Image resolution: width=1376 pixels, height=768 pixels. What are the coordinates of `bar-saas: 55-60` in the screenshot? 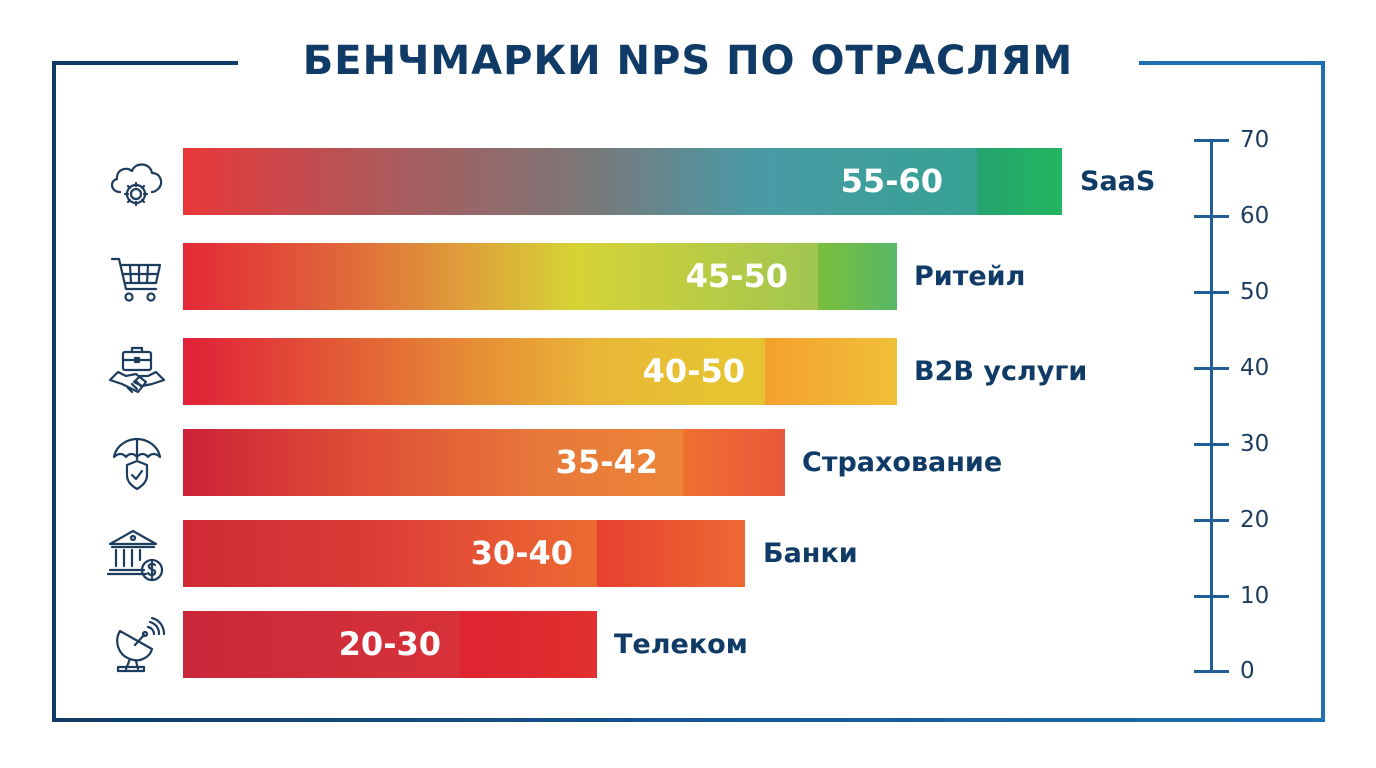 It's located at (622, 181).